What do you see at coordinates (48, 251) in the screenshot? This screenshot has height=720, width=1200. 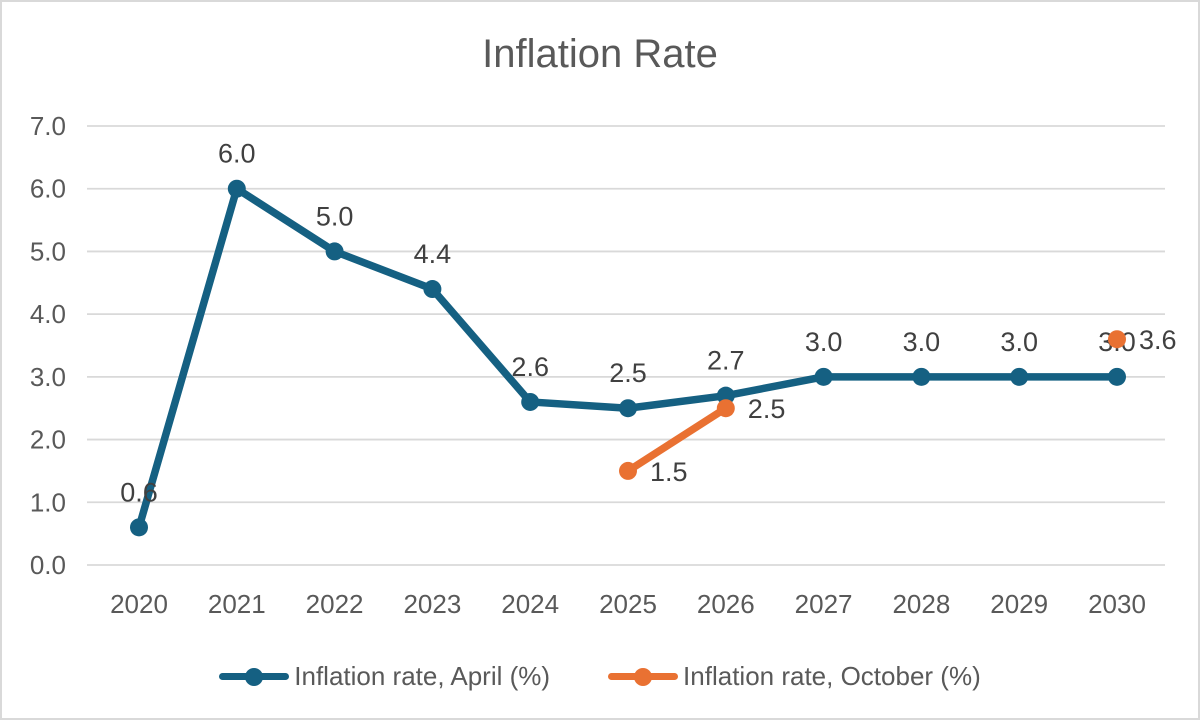 I see `y-tick-label: 5.0` at bounding box center [48, 251].